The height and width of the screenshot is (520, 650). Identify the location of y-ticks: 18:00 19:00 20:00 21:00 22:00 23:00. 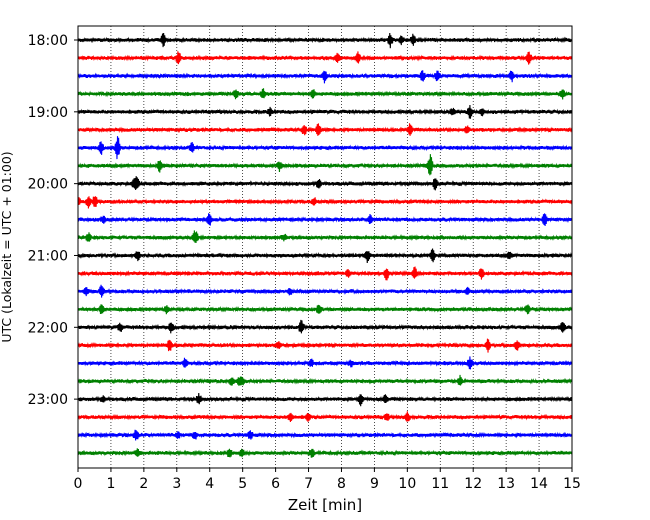
(53, 220).